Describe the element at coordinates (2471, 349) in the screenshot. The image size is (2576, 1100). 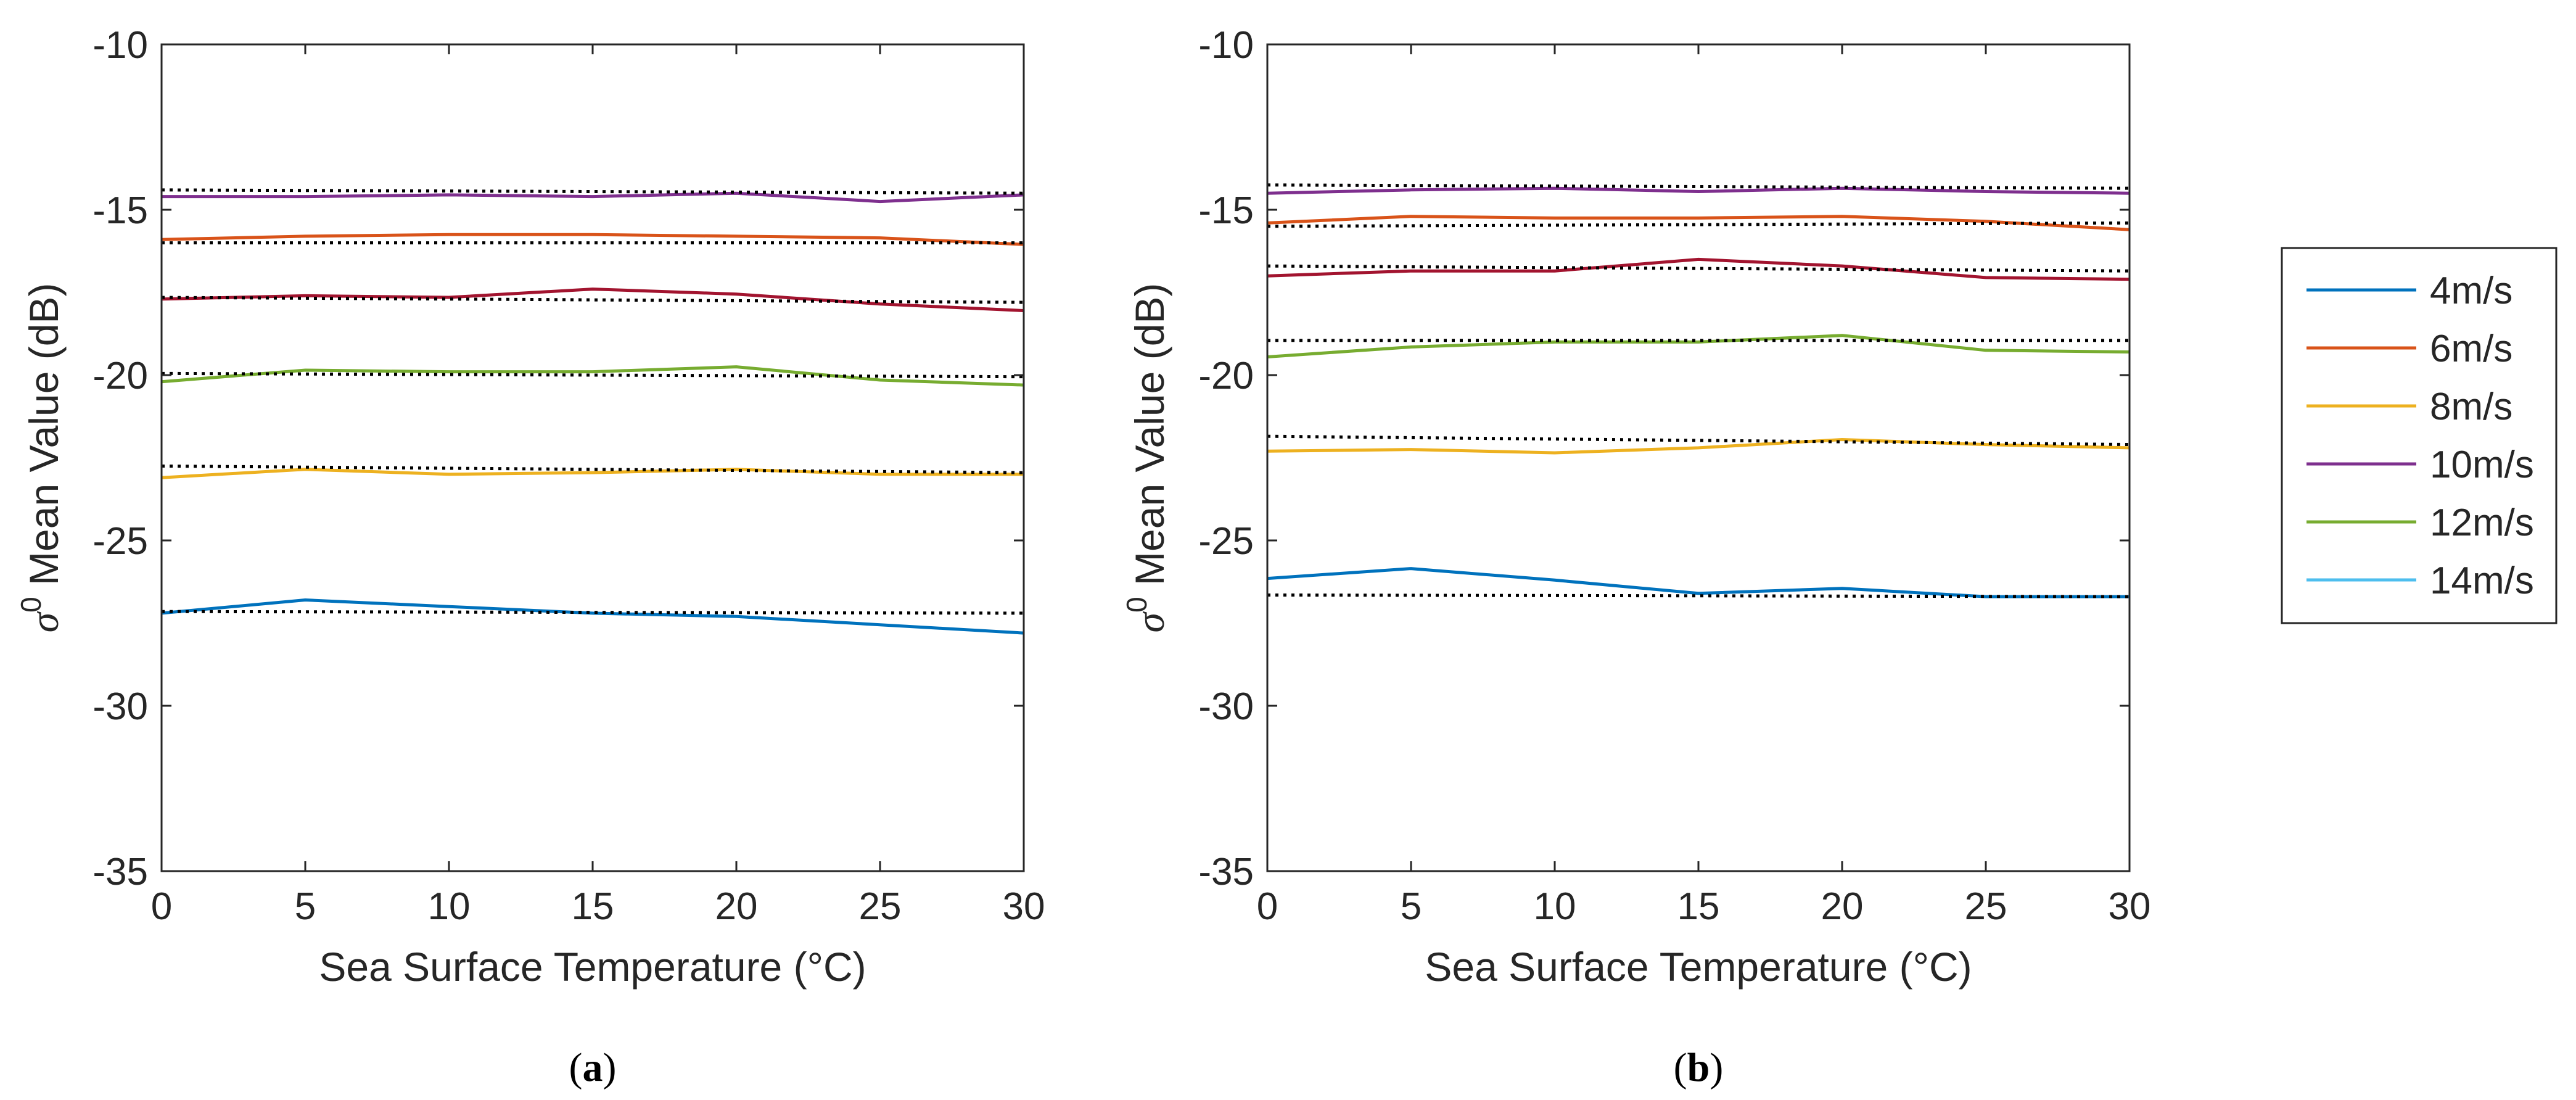
I see `legend-label: 6m/s` at that location.